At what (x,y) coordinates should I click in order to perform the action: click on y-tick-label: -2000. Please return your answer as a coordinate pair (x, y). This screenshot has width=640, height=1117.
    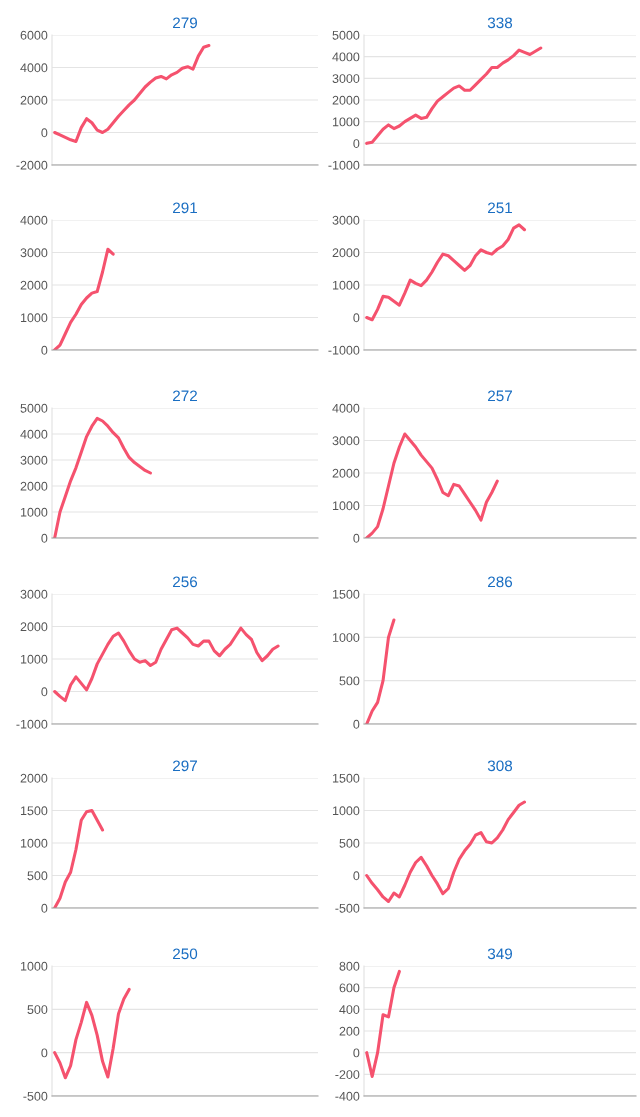
    Looking at the image, I should click on (32, 165).